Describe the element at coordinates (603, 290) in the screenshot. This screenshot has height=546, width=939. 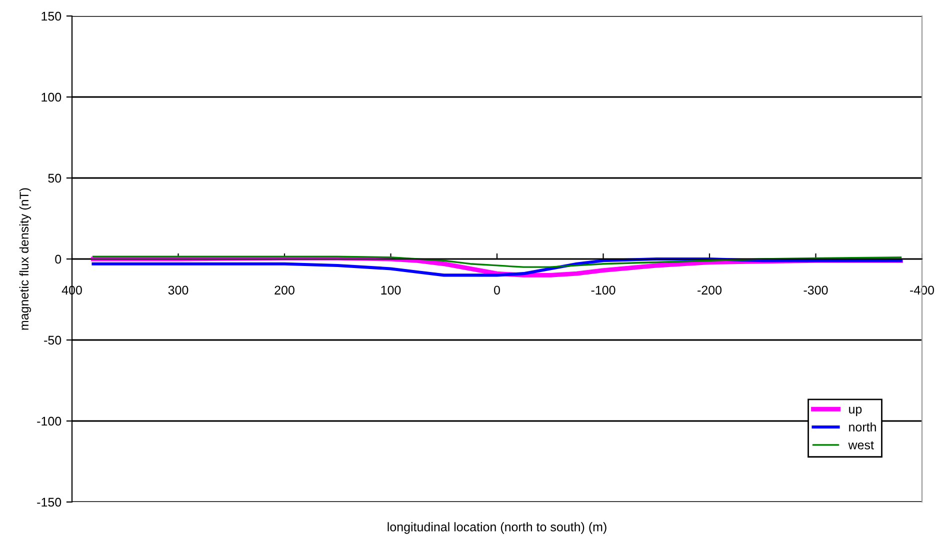
I see `x-tick-label: -100` at that location.